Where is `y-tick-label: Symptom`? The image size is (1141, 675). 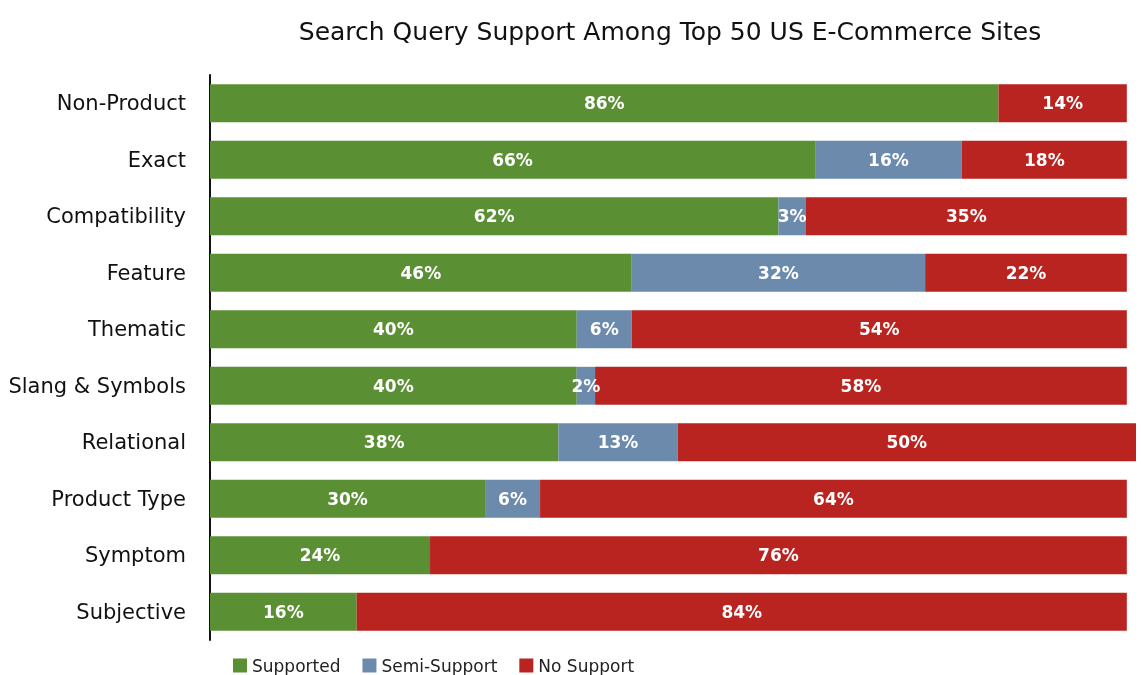 y-tick-label: Symptom is located at coordinates (135, 555).